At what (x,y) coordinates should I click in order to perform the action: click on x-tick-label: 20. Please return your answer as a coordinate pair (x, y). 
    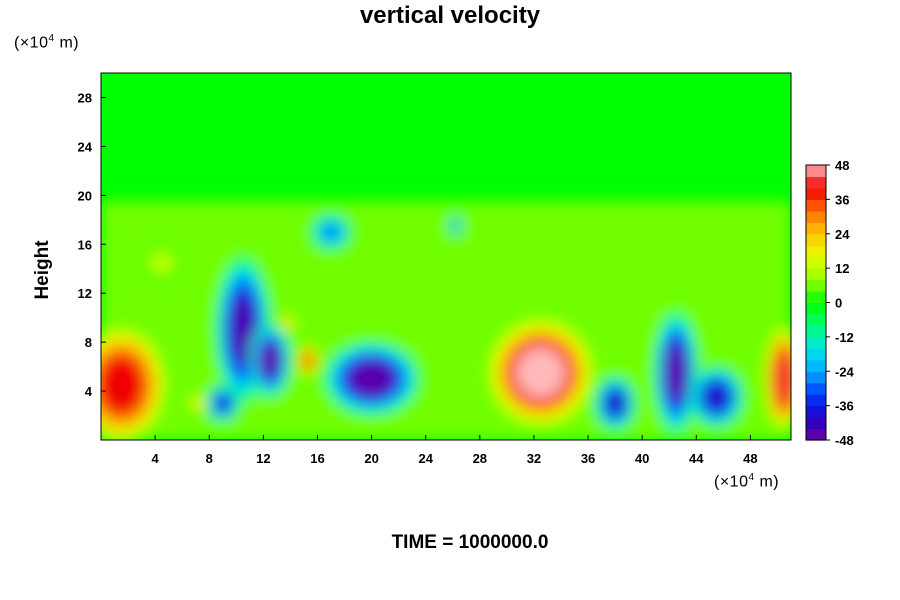
    Looking at the image, I should click on (371, 458).